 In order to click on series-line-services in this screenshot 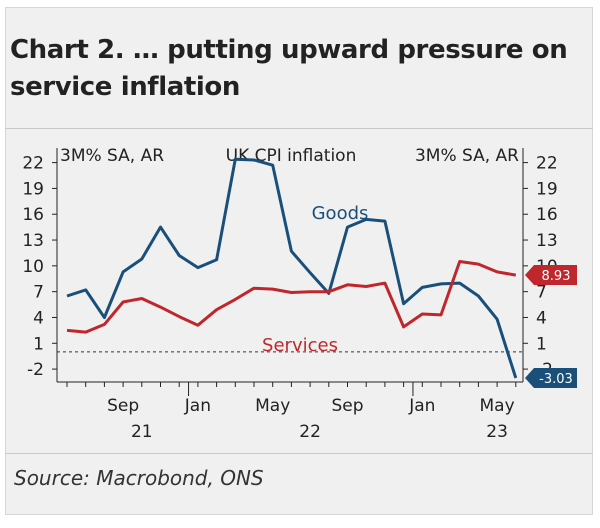, I will do `click(291, 297)`.